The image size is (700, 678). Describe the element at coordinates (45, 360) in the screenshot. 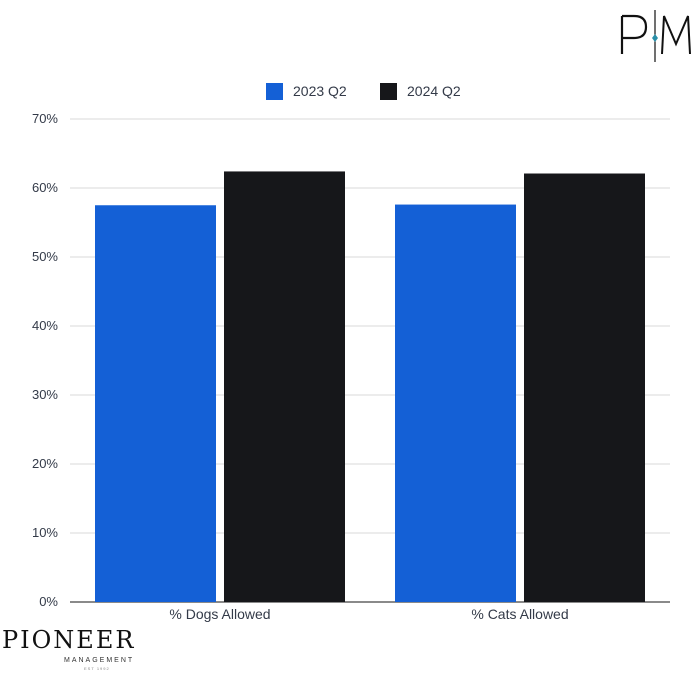

I see `y-axis-ticks: 0% 10% 20% 30% 40% 50% 60% 70%` at that location.